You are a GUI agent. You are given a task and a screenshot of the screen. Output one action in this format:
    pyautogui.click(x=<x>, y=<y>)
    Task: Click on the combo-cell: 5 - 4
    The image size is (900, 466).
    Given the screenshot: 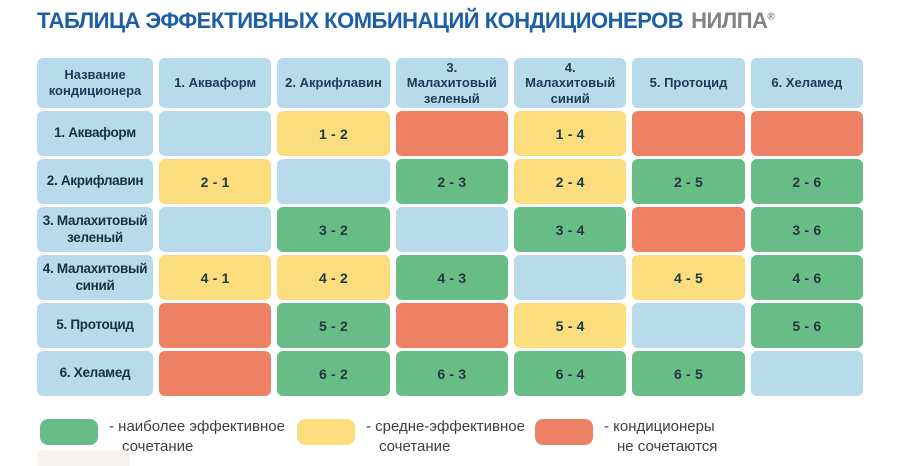 What is the action you would take?
    pyautogui.click(x=570, y=325)
    